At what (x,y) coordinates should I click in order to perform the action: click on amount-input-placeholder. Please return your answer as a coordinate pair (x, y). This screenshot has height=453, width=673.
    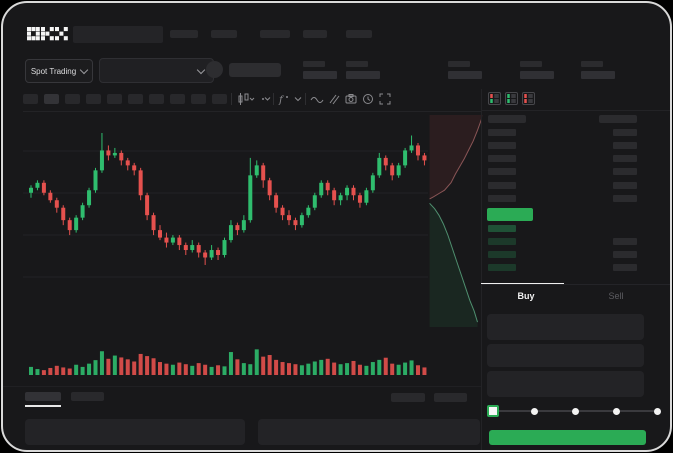
    Looking at the image, I should click on (565, 355).